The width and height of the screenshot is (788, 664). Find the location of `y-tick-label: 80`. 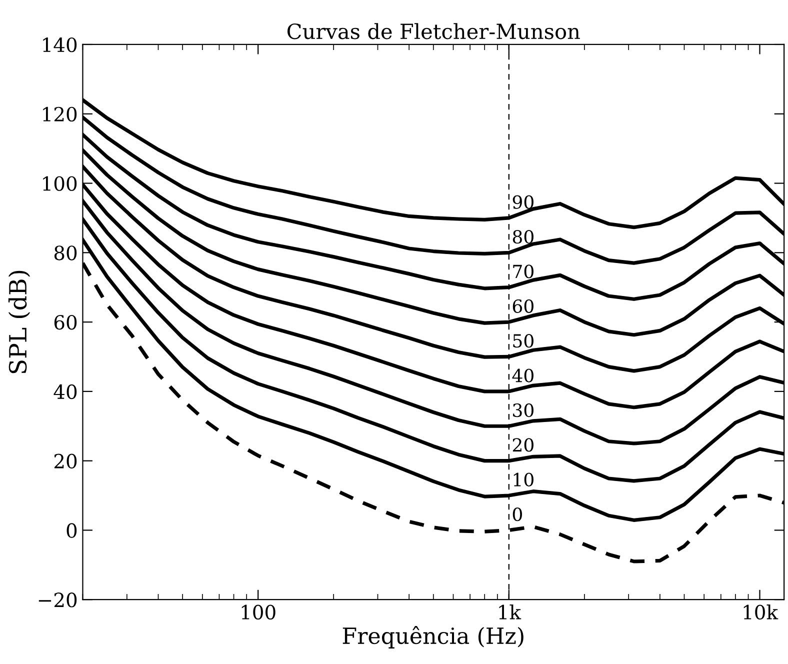

y-tick-label: 80 is located at coordinates (65, 253).